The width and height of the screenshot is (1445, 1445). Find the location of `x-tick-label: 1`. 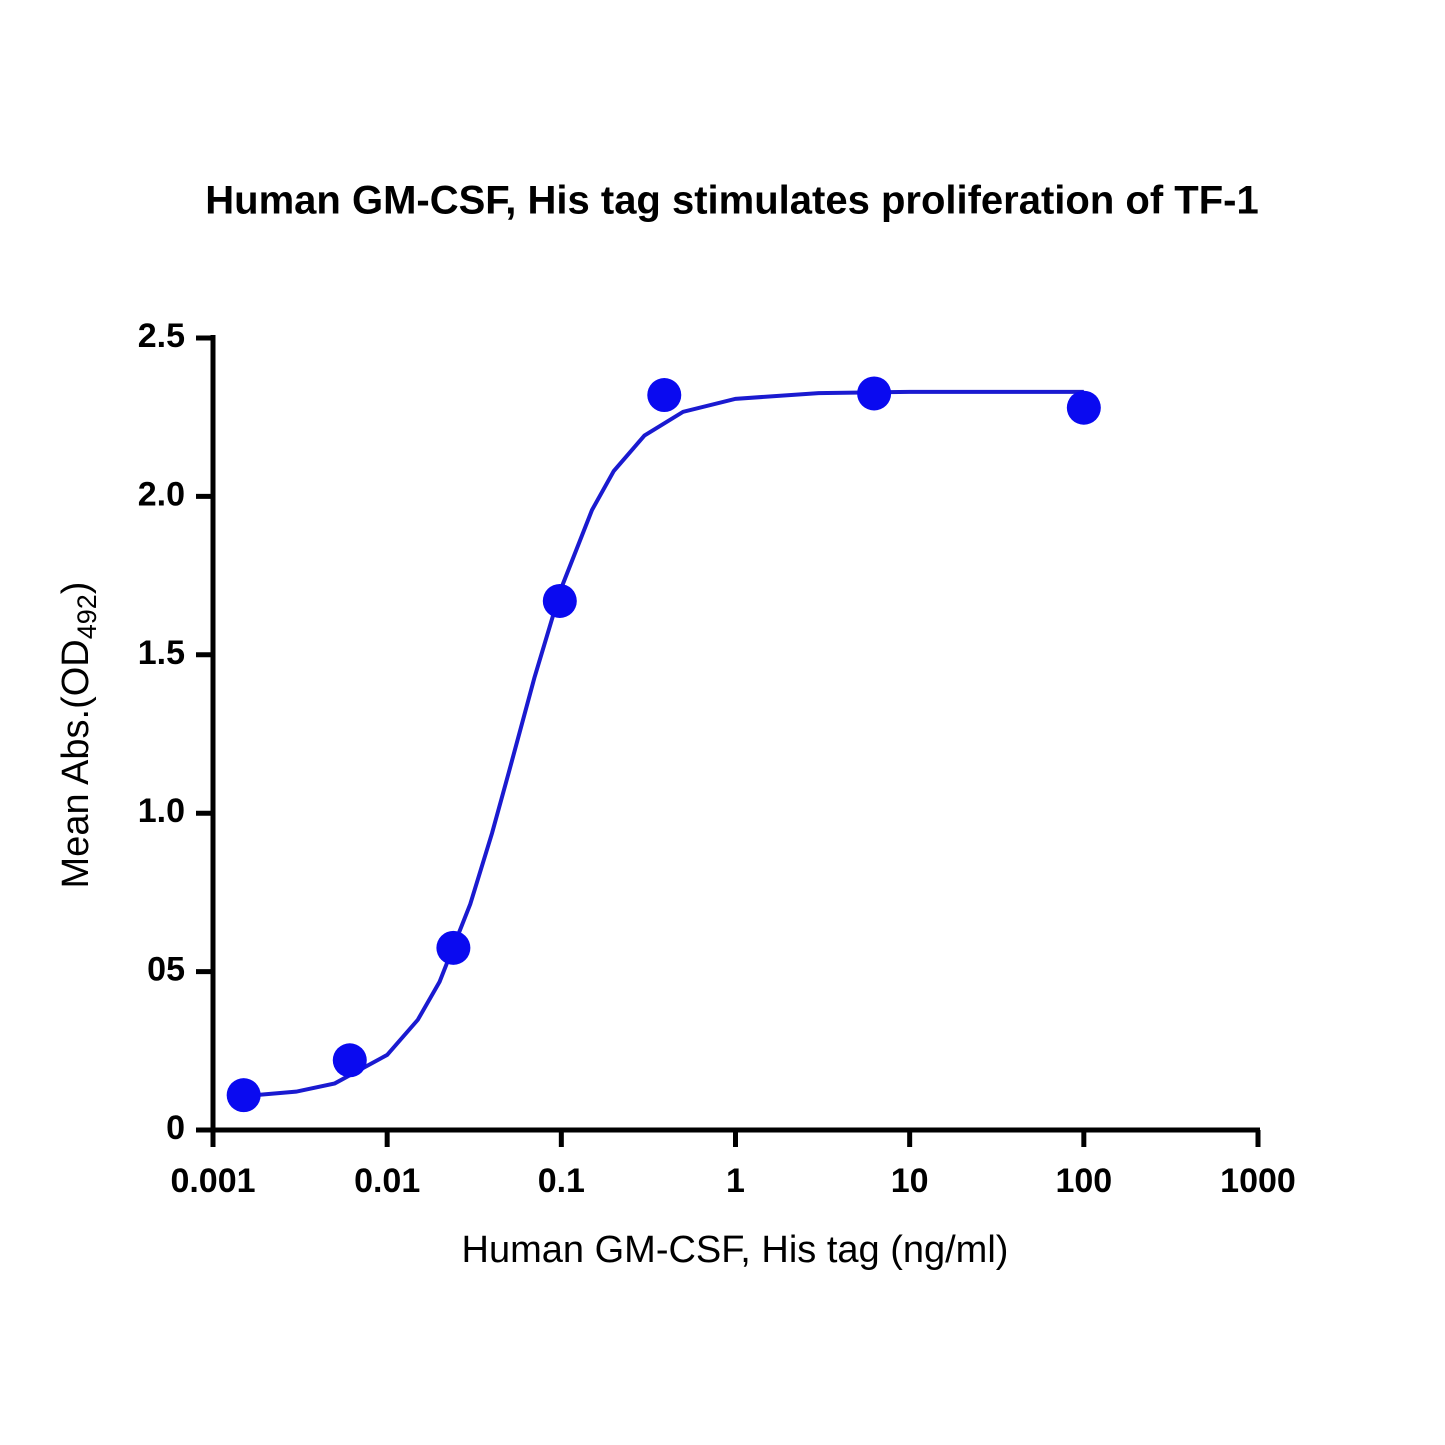

x-tick-label: 1 is located at coordinates (735, 1181).